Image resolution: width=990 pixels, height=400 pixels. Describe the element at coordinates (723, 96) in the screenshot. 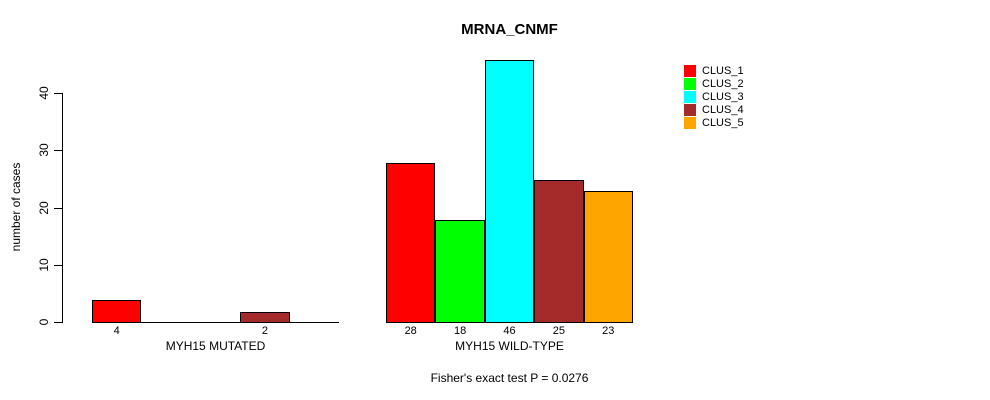

I see `legend-label: CLUS_3` at that location.